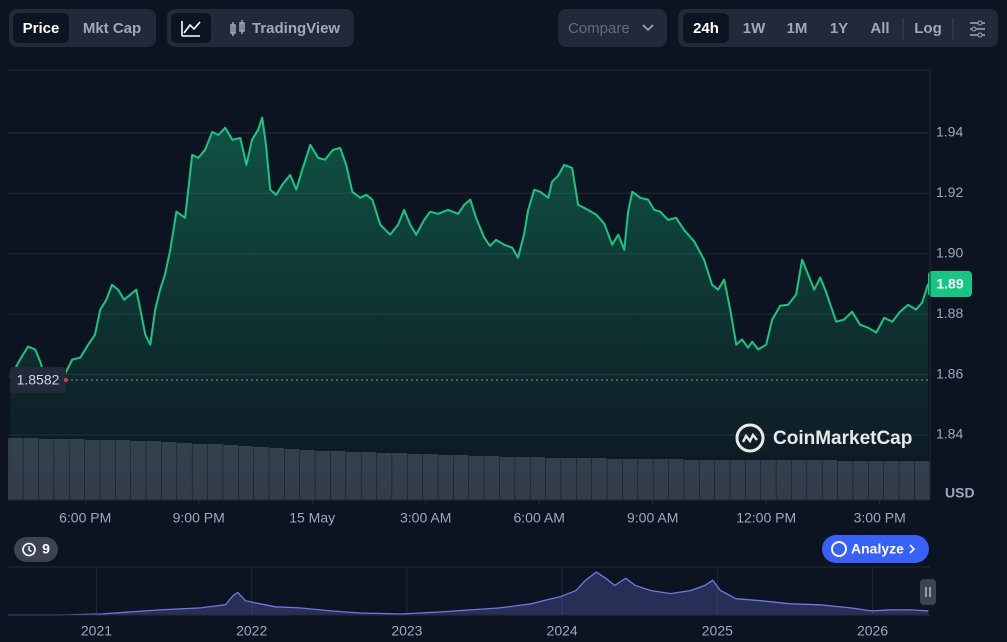 The height and width of the screenshot is (642, 1007). I want to click on x-tick-label: 9:00 AM, so click(652, 518).